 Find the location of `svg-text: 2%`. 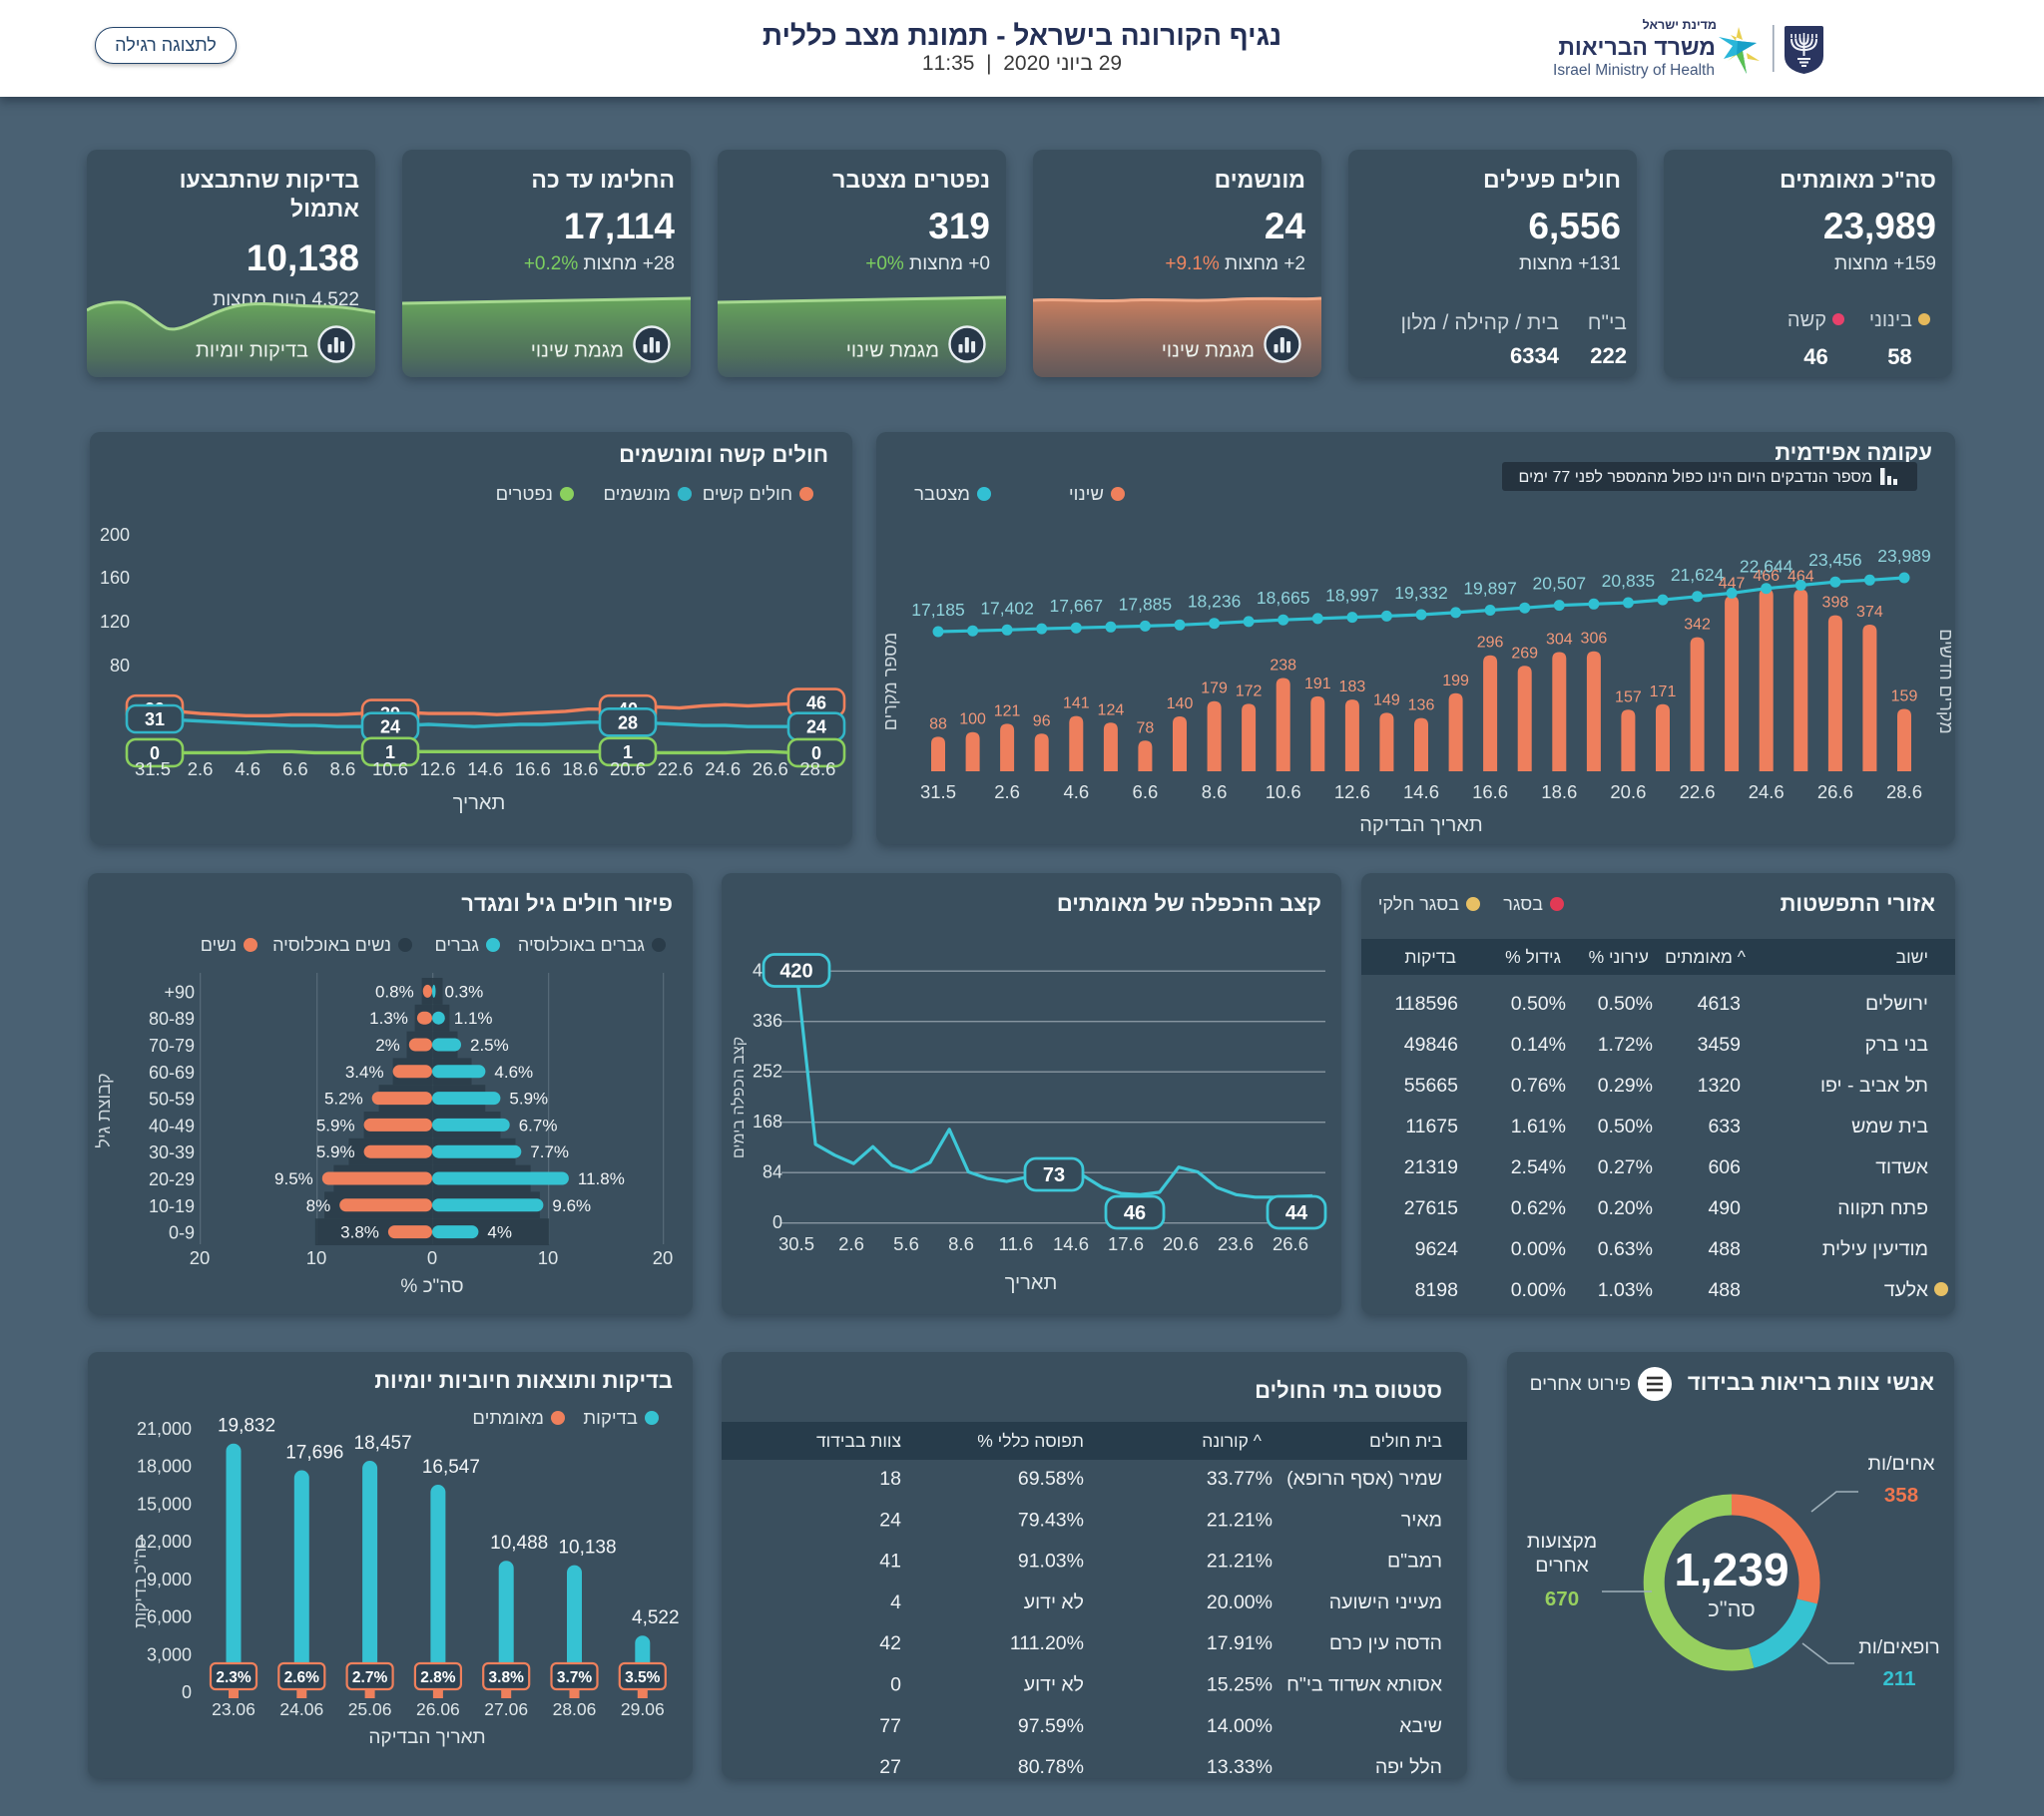

svg-text: 2% is located at coordinates (387, 1045).